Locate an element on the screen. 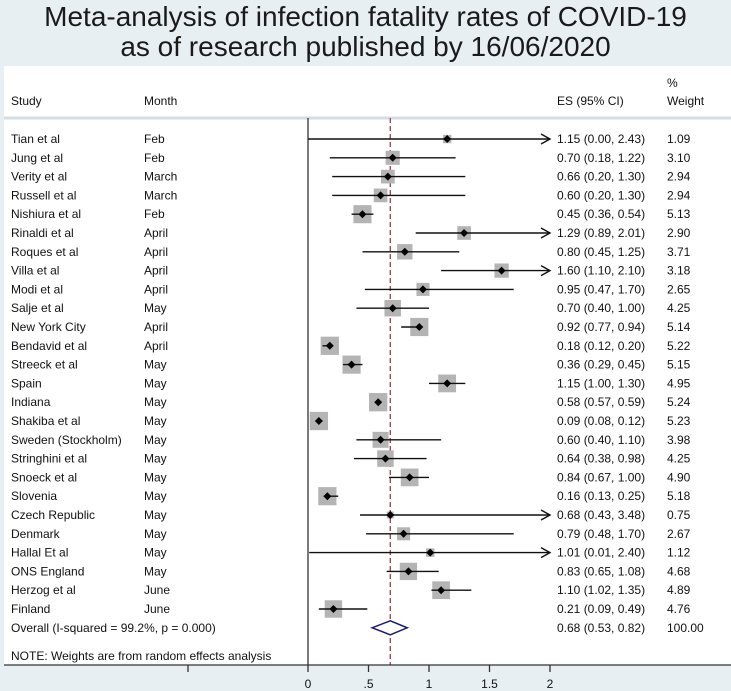 The image size is (731, 691). overall-es-ci: 0.68 (0.53, 0.82) is located at coordinates (601, 628).